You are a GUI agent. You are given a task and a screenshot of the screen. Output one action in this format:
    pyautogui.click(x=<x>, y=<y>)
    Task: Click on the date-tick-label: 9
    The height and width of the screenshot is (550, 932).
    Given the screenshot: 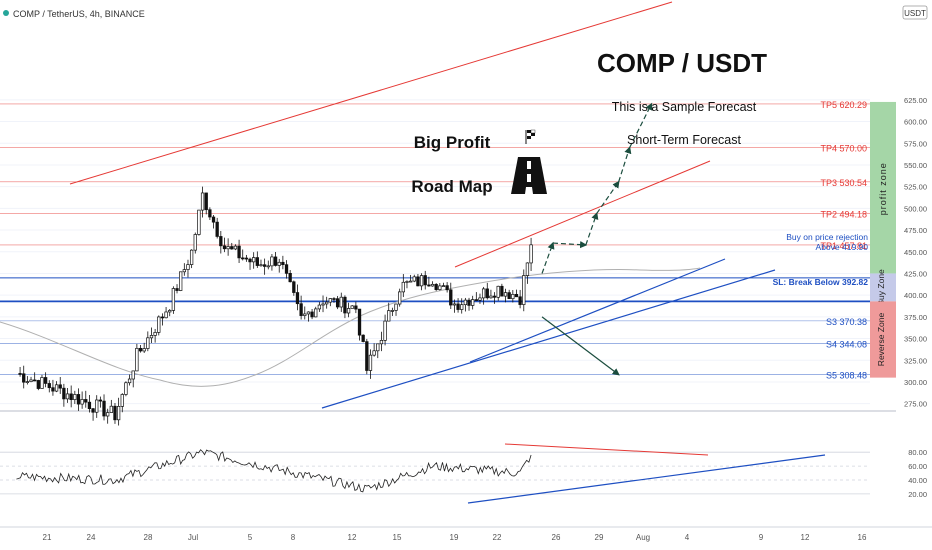 What is the action you would take?
    pyautogui.click(x=761, y=537)
    